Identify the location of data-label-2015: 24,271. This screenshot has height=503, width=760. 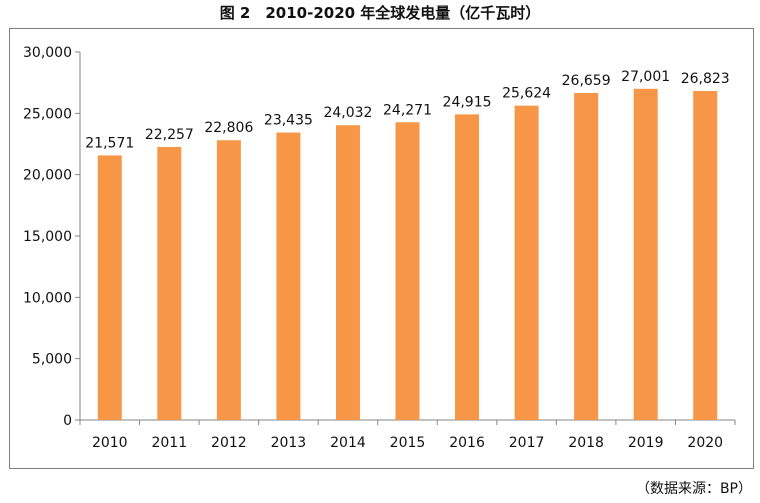
(407, 110).